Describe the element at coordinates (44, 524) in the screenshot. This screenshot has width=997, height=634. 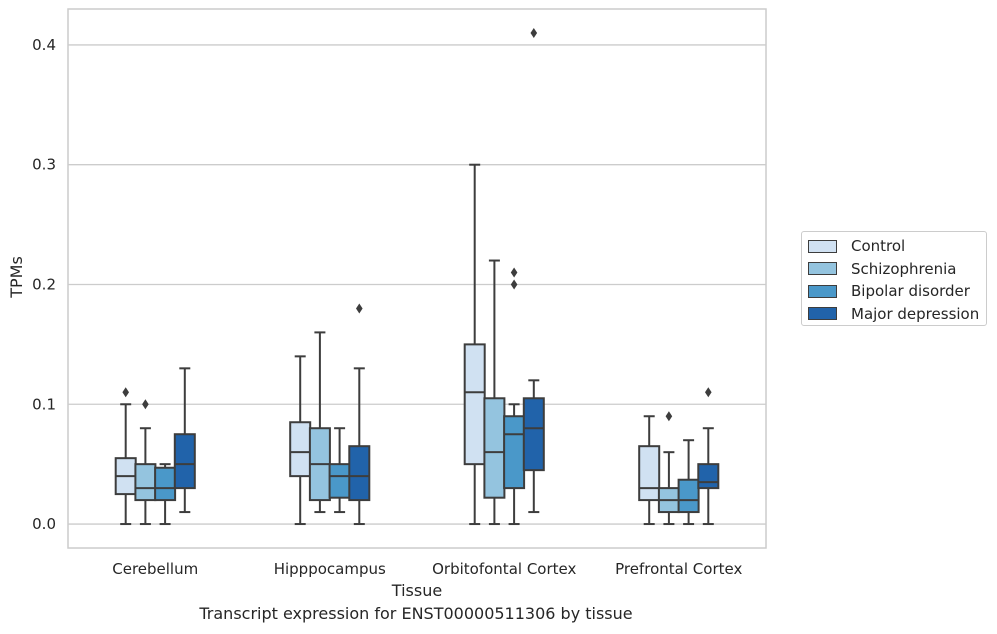
I see `y-tick-label: 0.0` at that location.